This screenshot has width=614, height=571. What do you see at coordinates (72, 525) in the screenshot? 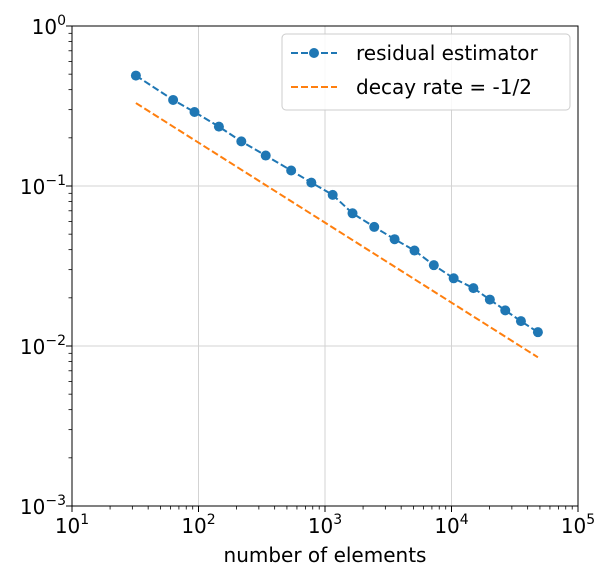
I see `x-tick-label-0: 10¹` at bounding box center [72, 525].